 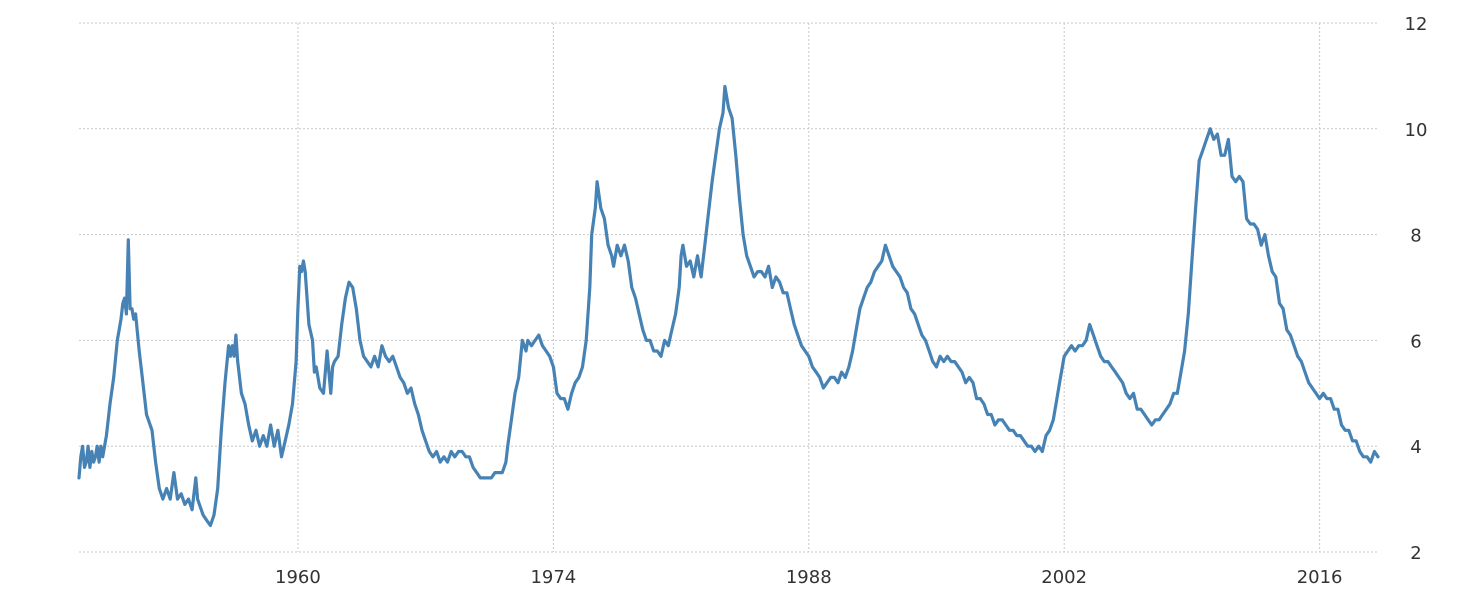 I want to click on x-tick-label: 1960, so click(x=298, y=577).